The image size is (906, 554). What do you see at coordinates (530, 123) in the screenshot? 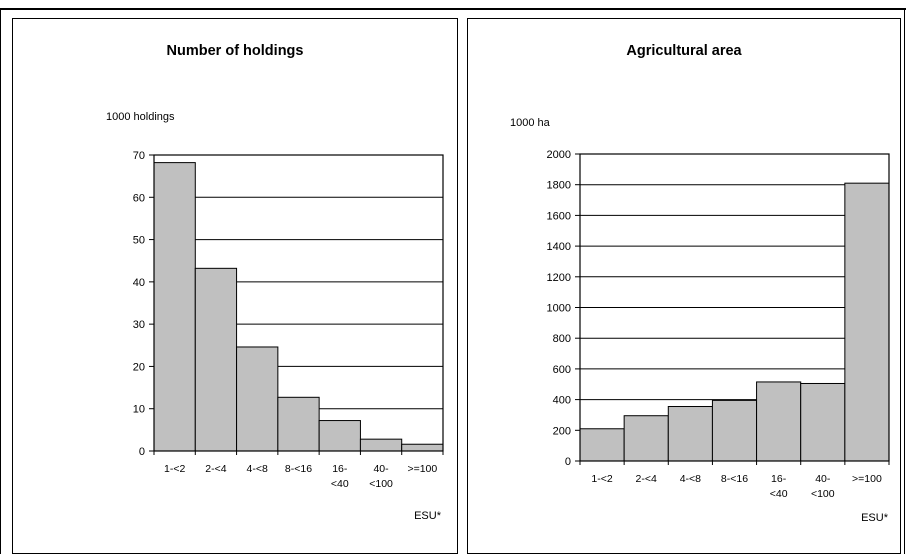
I see `y-axis-unit-label: 1000 ha` at bounding box center [530, 123].